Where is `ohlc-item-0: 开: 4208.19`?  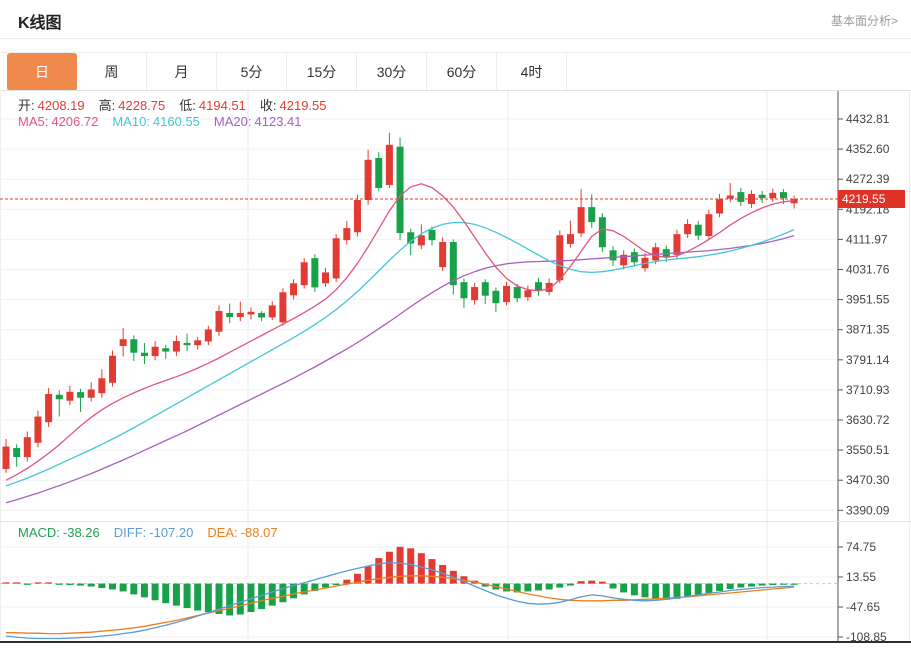
ohlc-item-0: 开: 4208.19 is located at coordinates (51, 104).